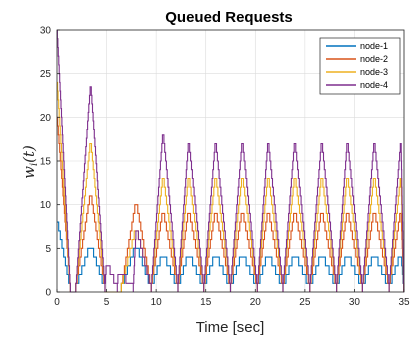 The width and height of the screenshot is (412, 337). I want to click on x-tick-label: 20, so click(256, 302).